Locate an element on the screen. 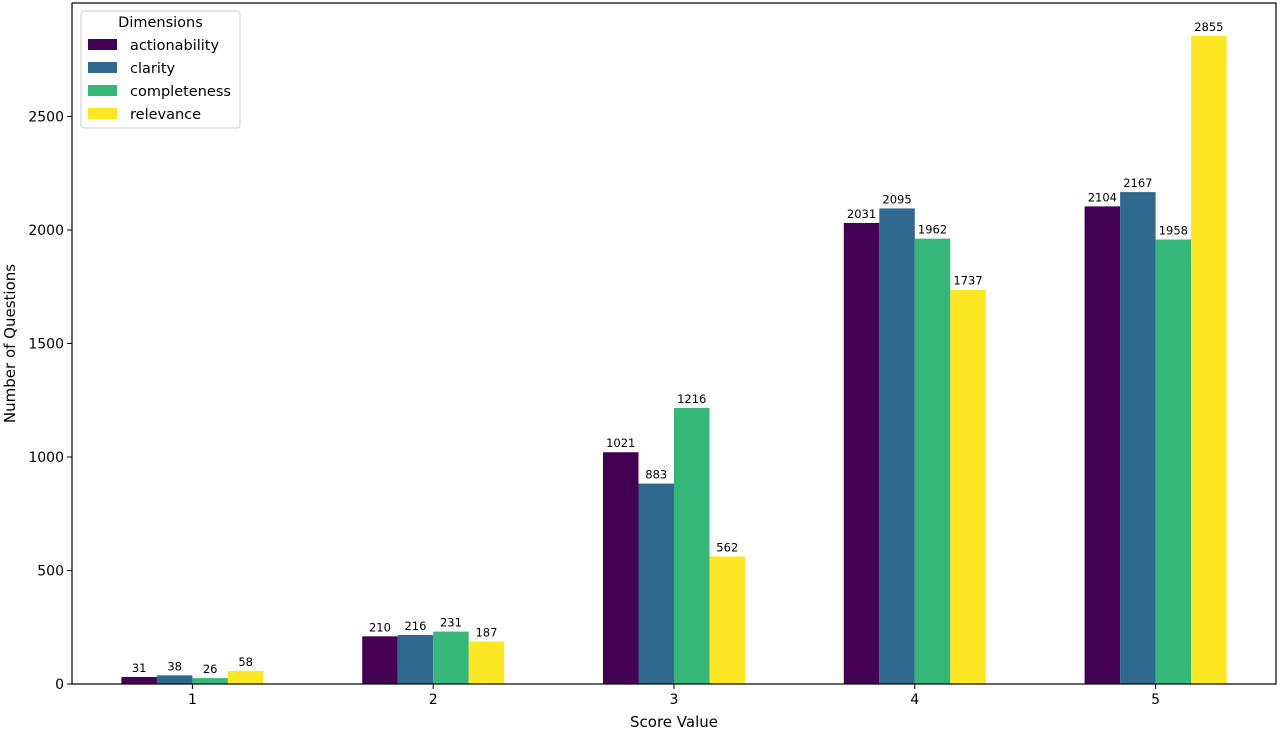 Image resolution: width=1280 pixels, height=731 pixels. x-tick-label: 4 is located at coordinates (914, 700).